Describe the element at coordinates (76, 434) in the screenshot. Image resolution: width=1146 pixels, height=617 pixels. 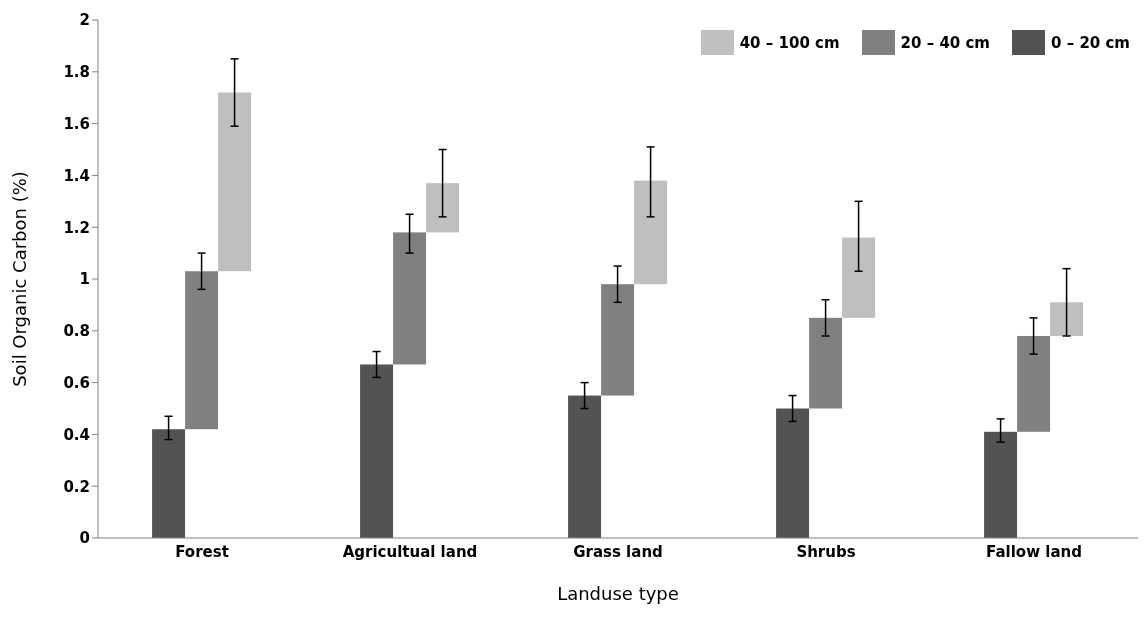
I see `y-tick-label: 0.4` at that location.